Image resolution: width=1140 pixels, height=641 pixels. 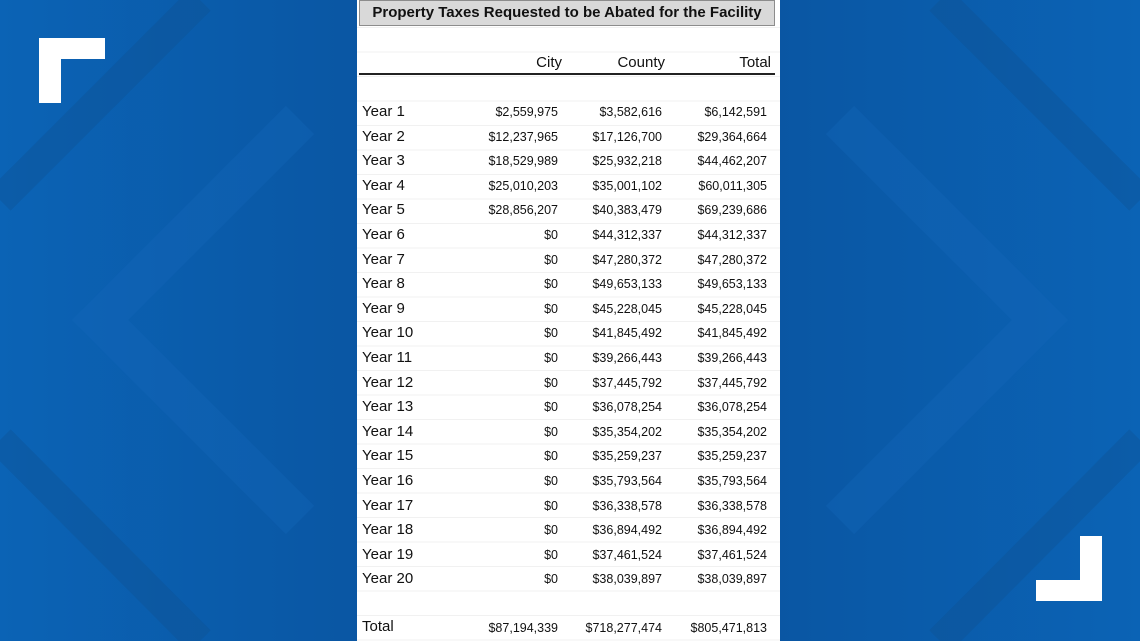 What do you see at coordinates (728, 628) in the screenshot?
I see `total-total: $805,471,813` at bounding box center [728, 628].